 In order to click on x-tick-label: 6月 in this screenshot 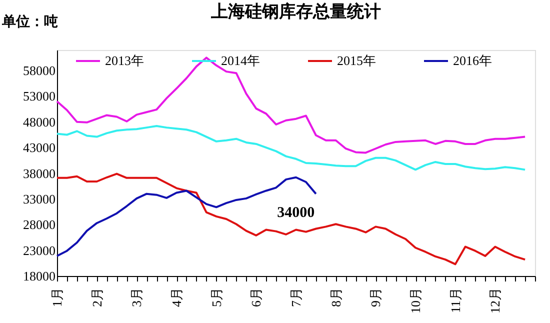, I will do `click(256, 297)`.